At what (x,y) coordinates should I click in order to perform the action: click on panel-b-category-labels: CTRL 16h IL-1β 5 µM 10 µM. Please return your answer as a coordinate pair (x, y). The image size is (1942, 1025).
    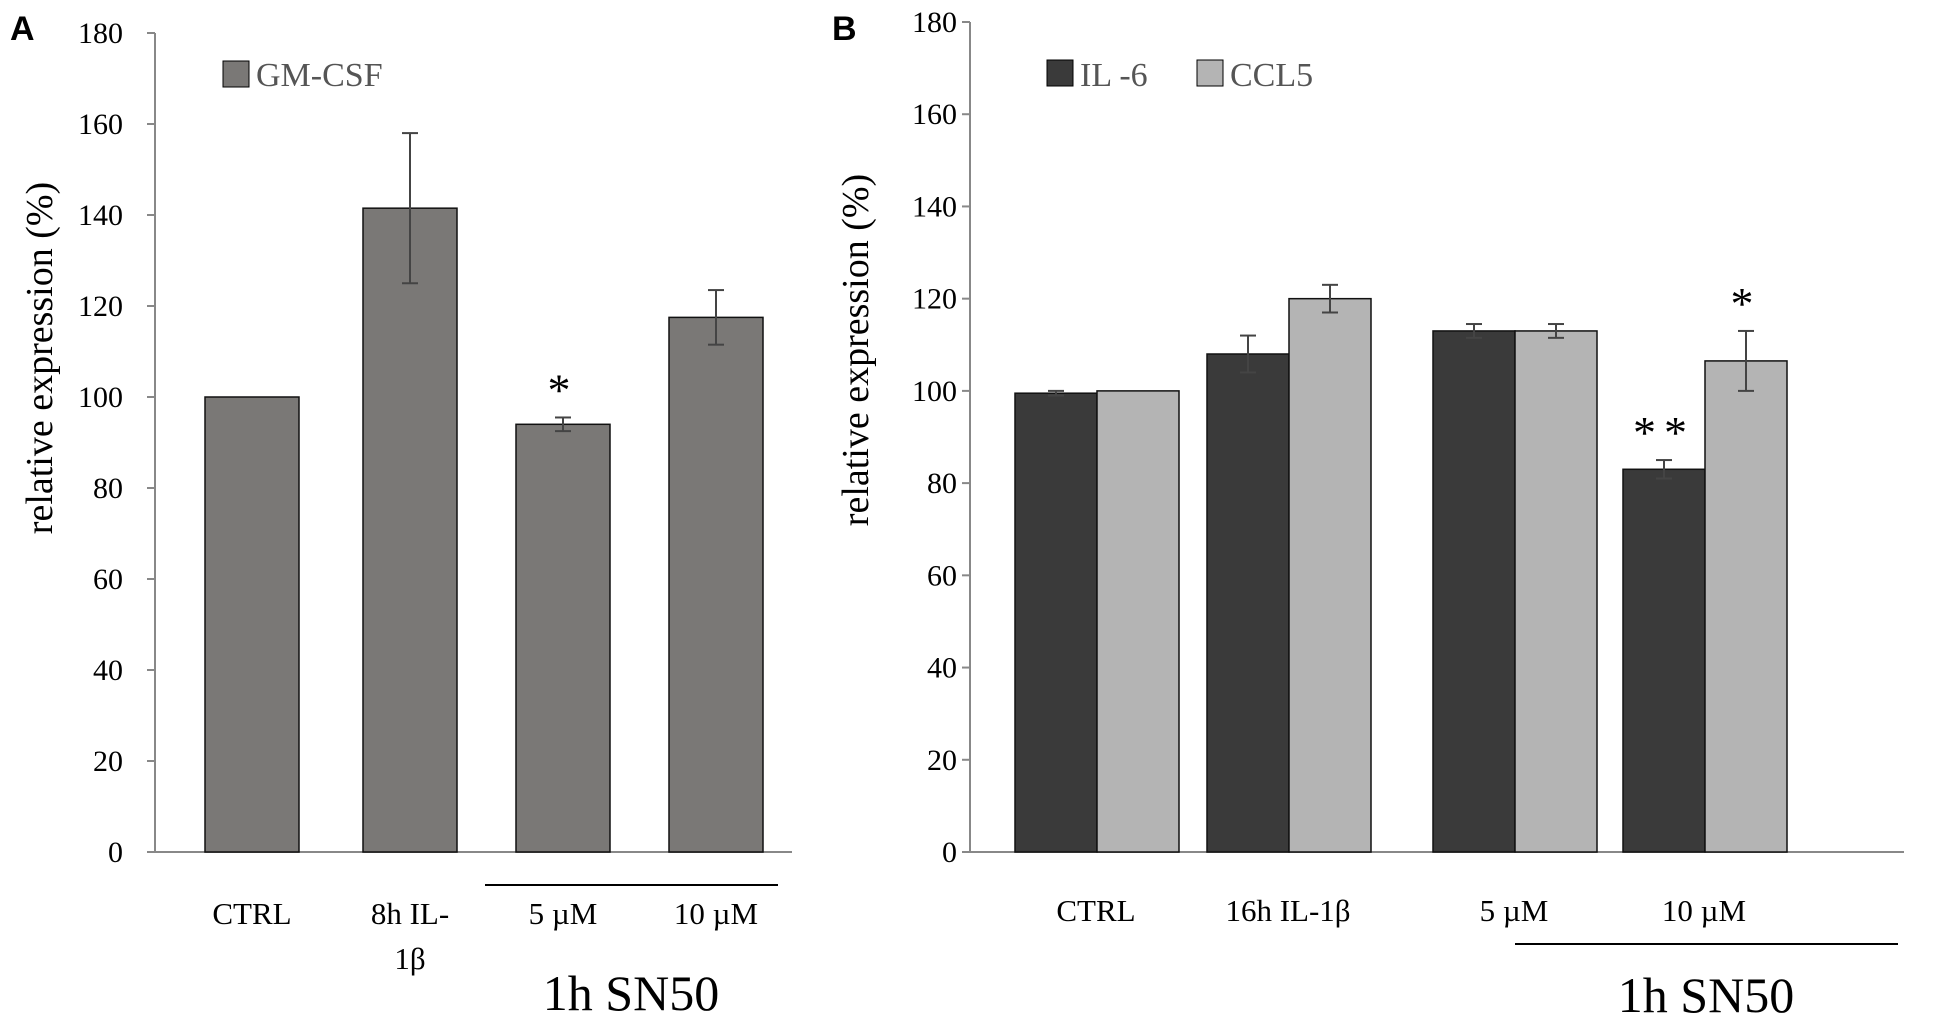
    Looking at the image, I should click on (1401, 910).